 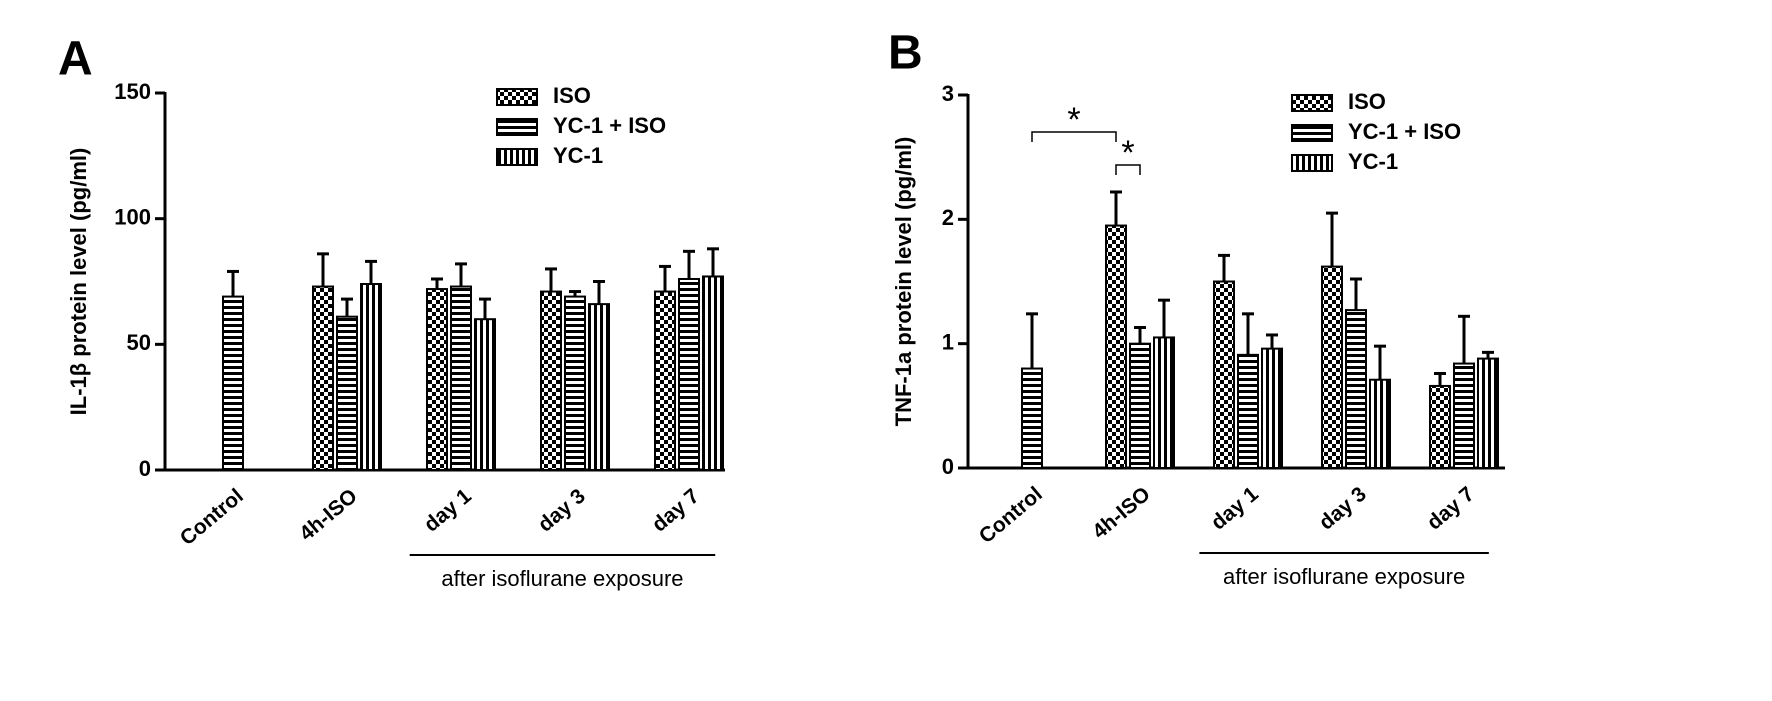 What do you see at coordinates (139, 342) in the screenshot?
I see `y-tick-label: 50` at bounding box center [139, 342].